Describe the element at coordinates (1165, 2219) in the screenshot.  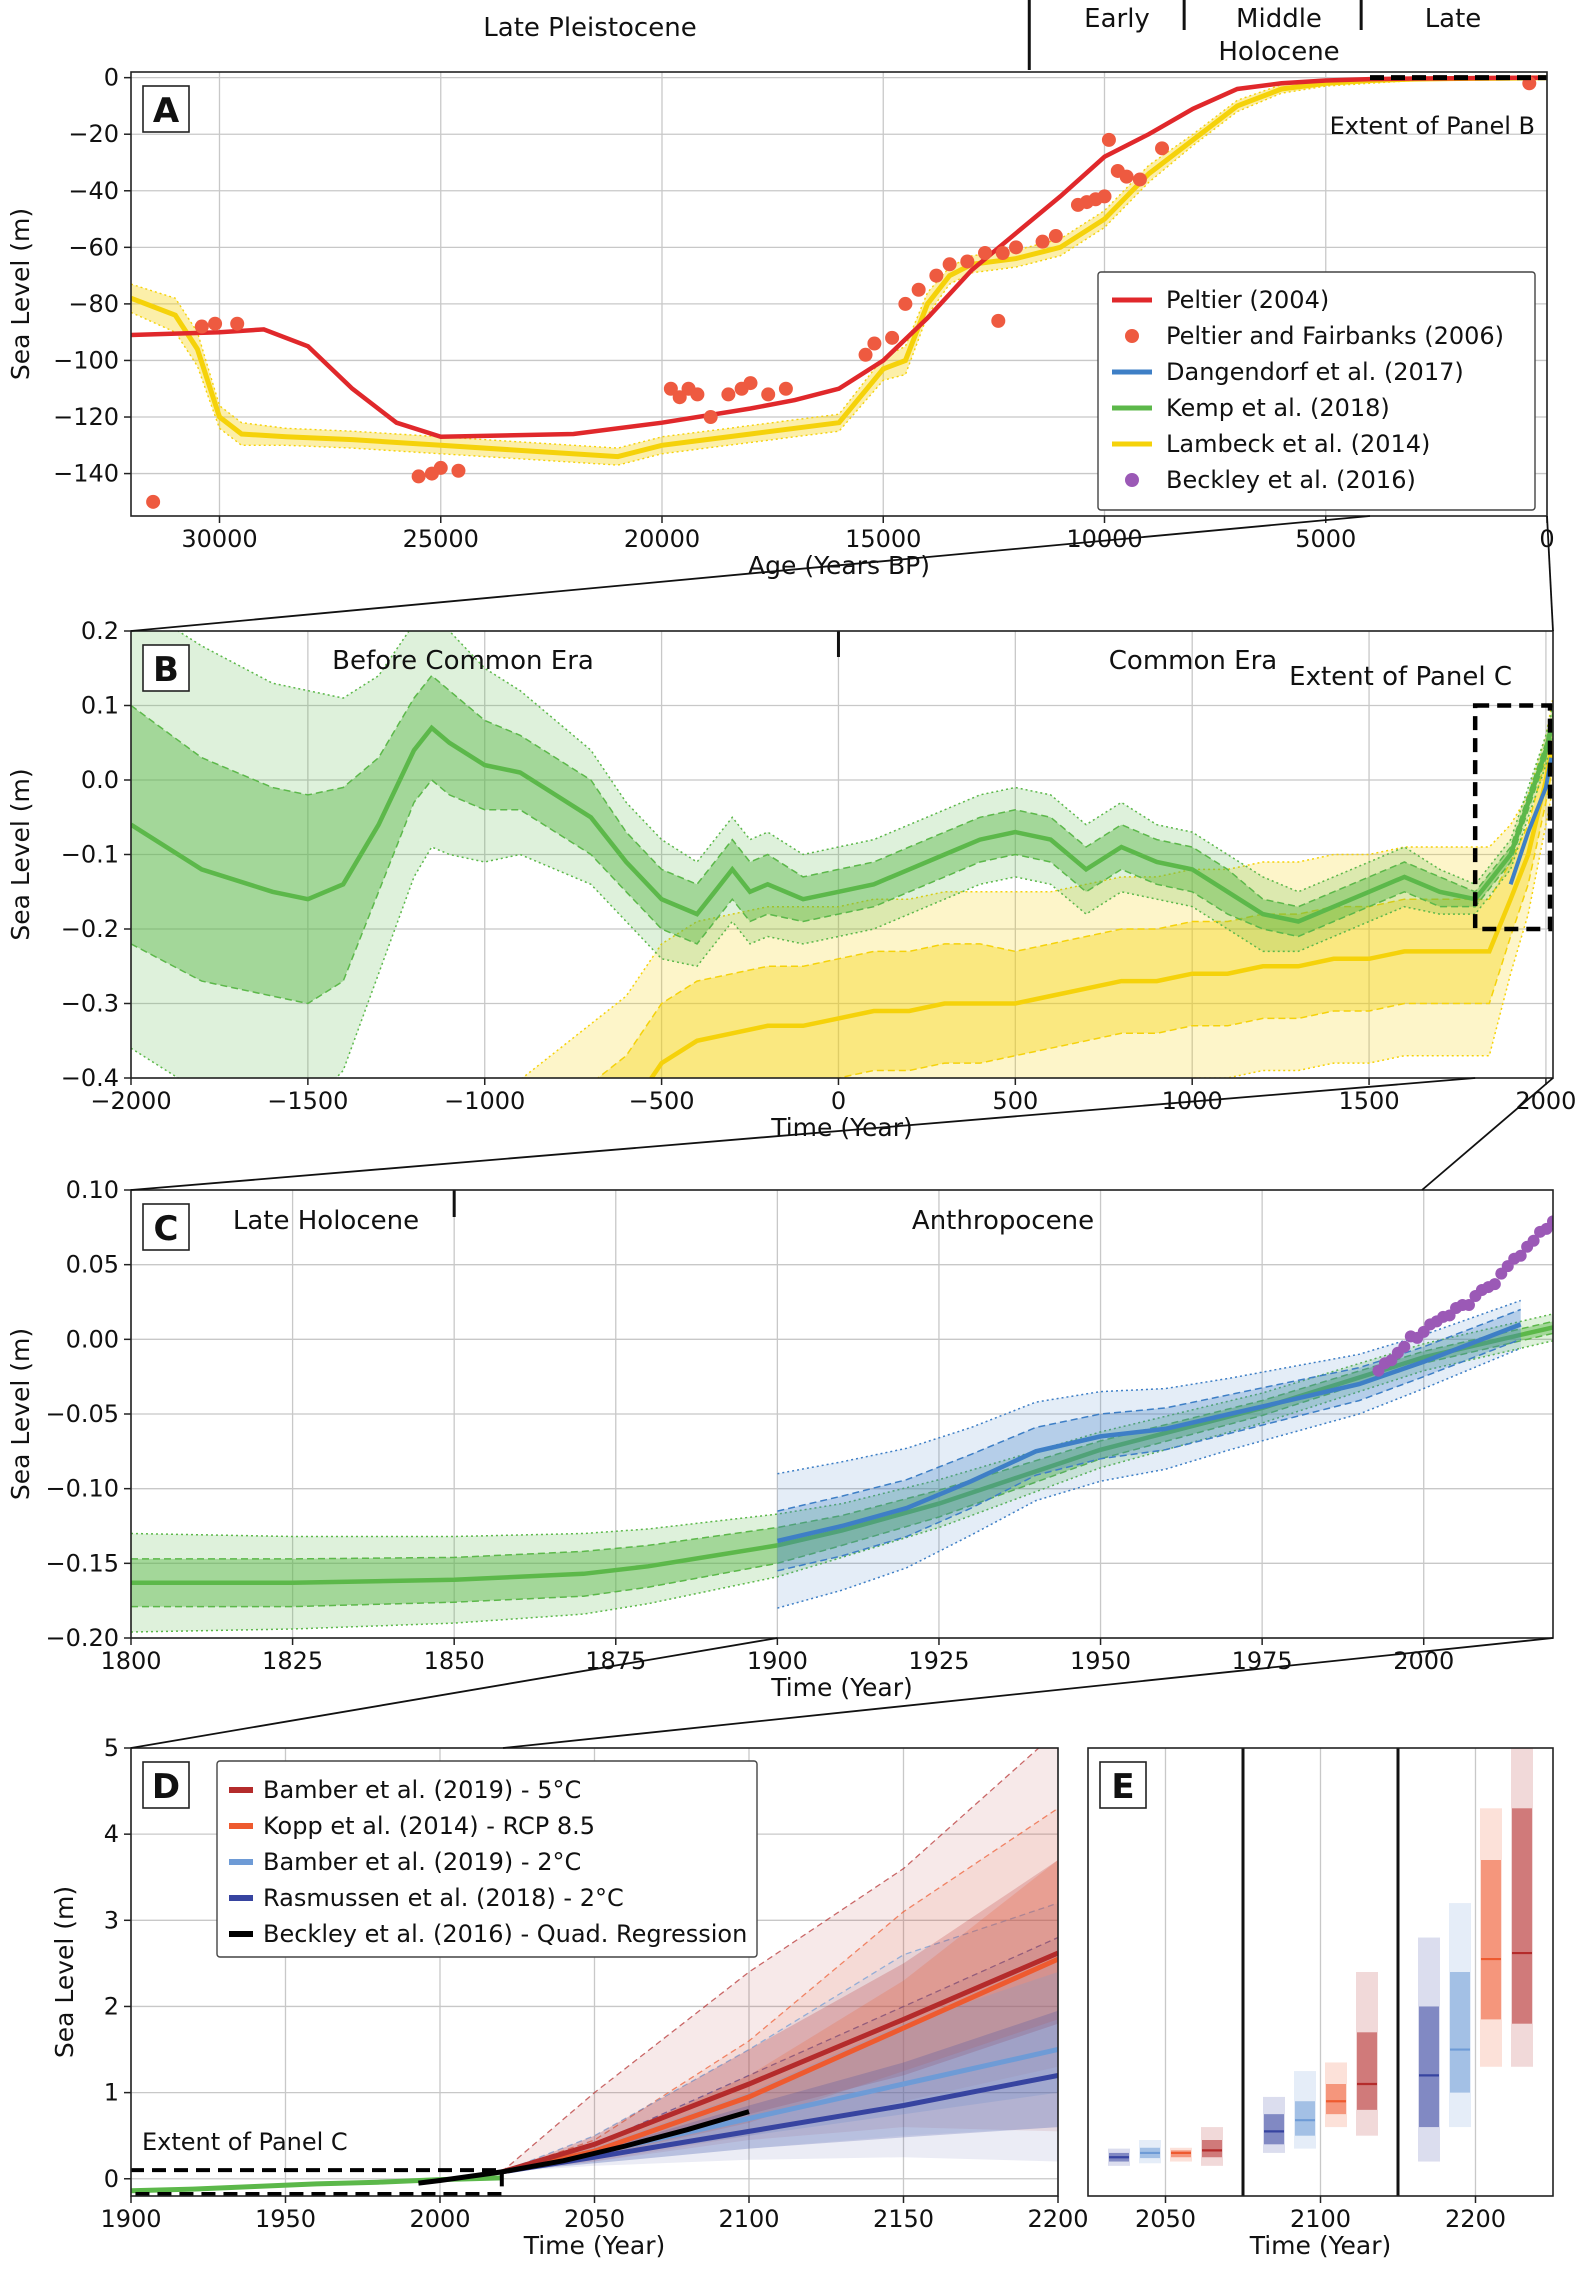
I see `x-tick-label: 2050` at that location.